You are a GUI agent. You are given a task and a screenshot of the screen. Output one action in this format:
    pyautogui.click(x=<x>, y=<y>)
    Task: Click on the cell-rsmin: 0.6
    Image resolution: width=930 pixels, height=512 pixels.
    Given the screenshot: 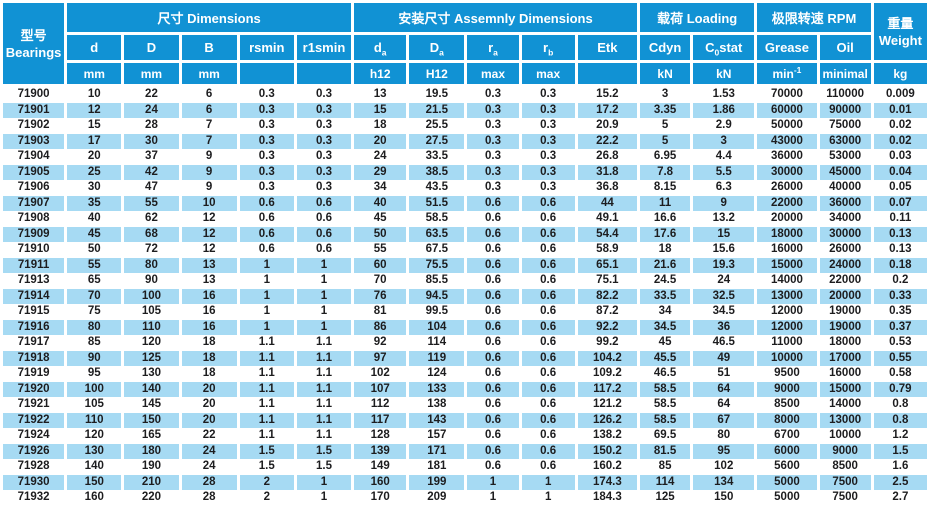 What is the action you would take?
    pyautogui.click(x=266, y=234)
    